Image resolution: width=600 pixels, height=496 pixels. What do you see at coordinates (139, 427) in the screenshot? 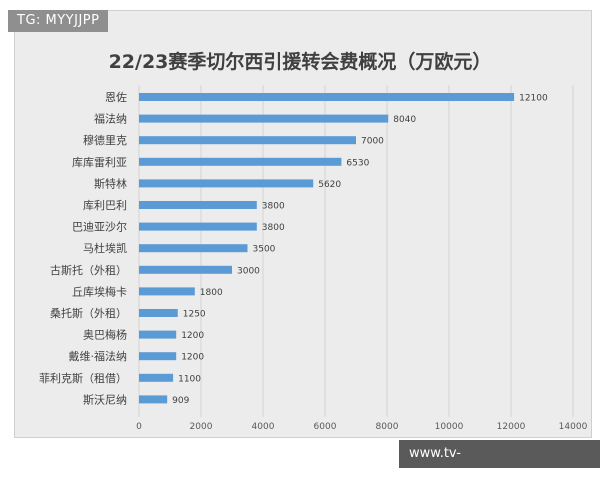
I see `x-tick-label: 0` at bounding box center [139, 427].